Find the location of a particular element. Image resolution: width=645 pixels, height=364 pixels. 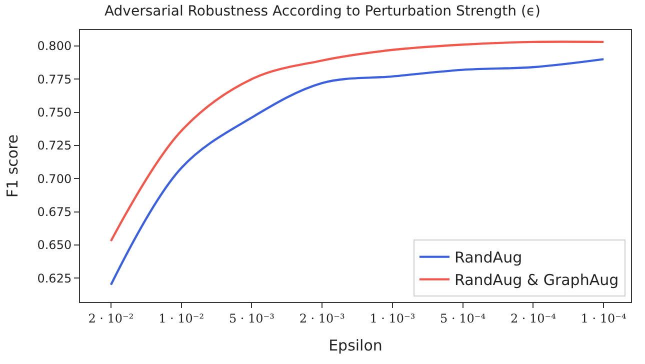

x-tick-label: 1 · 10⁻⁴ is located at coordinates (603, 318).